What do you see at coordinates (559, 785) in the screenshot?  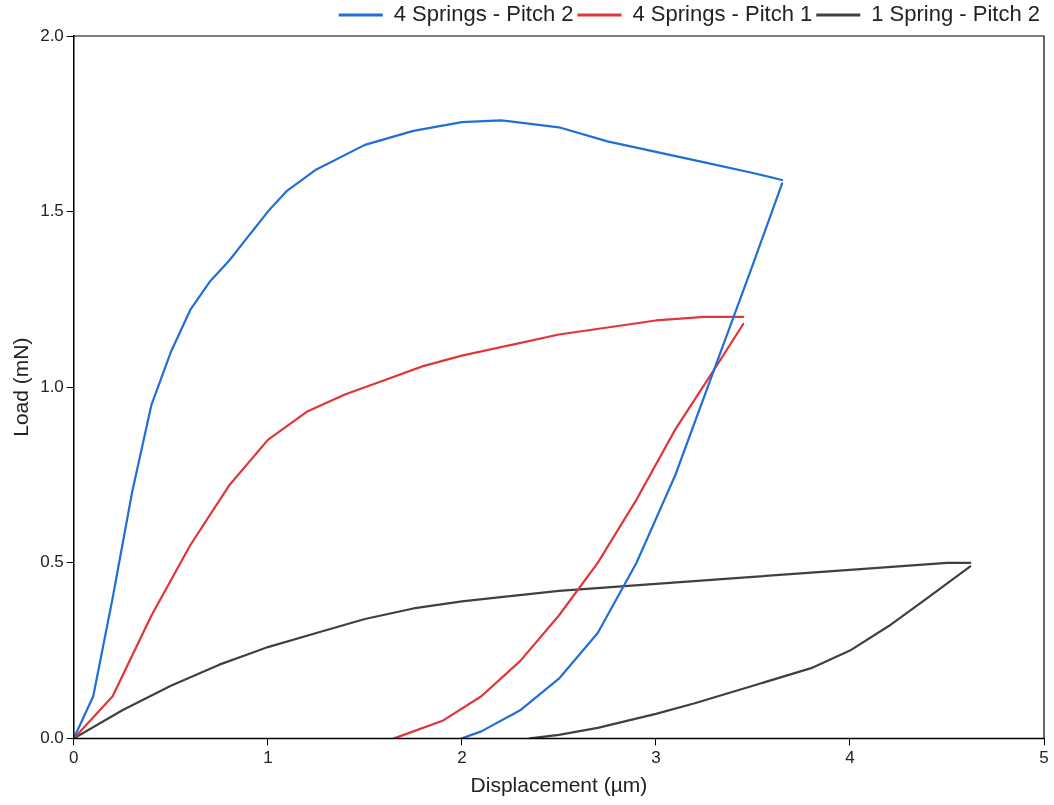 I see `x-axis-title: Displacement (µm)` at bounding box center [559, 785].